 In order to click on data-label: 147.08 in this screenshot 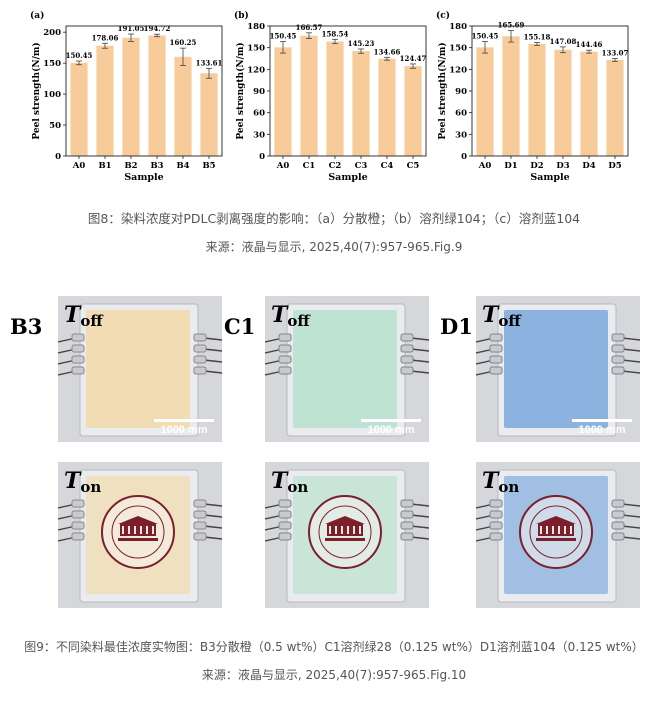, I will do `click(563, 41)`.